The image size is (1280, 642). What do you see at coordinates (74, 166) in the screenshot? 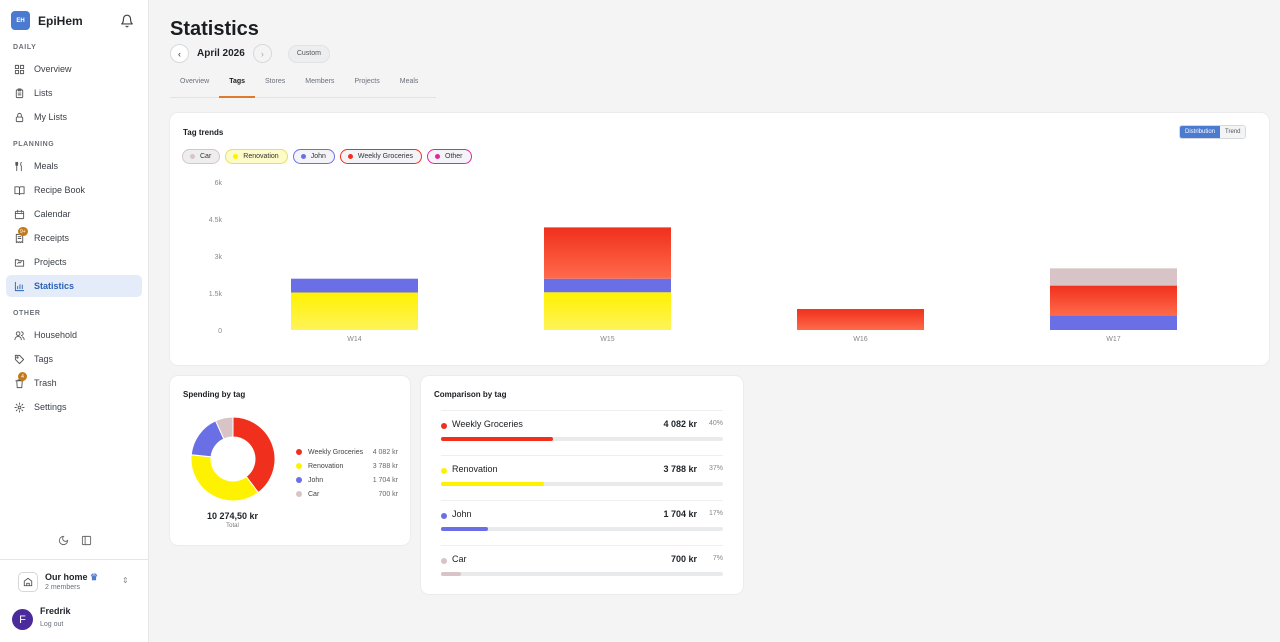
I see `sidebar-item-meals: Meals` at bounding box center [74, 166].